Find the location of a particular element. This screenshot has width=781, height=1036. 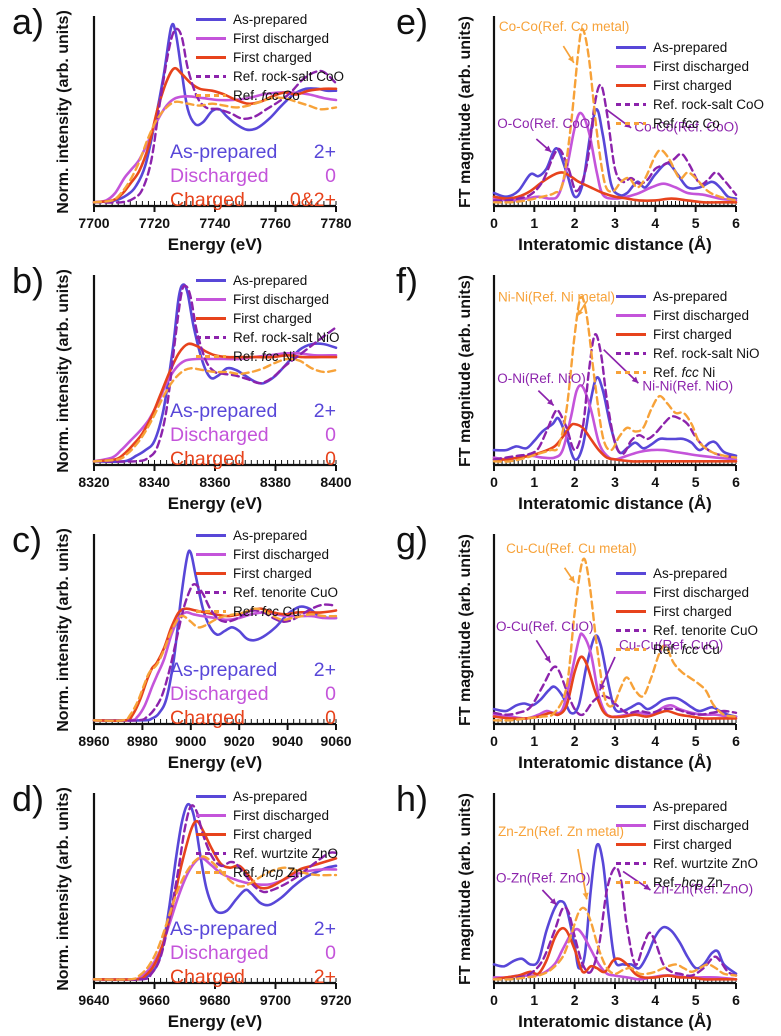

y-axis-label-f: FT magnitude (arb. units) is located at coordinates (465, 371).